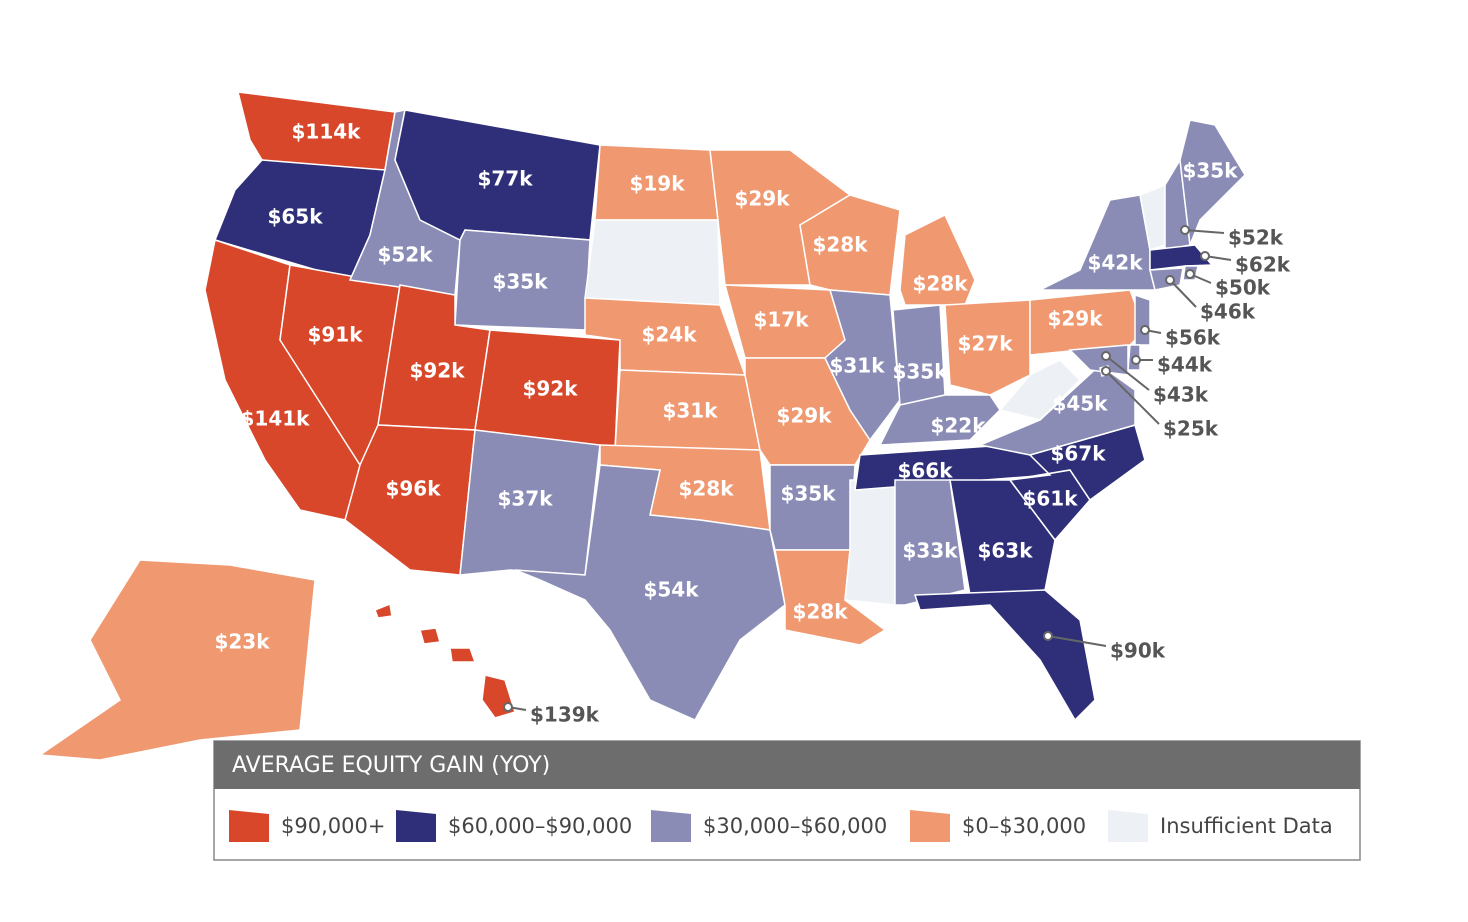 The image size is (1468, 922). Describe the element at coordinates (1228, 312) in the screenshot. I see `state-label-callout: $46k` at that location.